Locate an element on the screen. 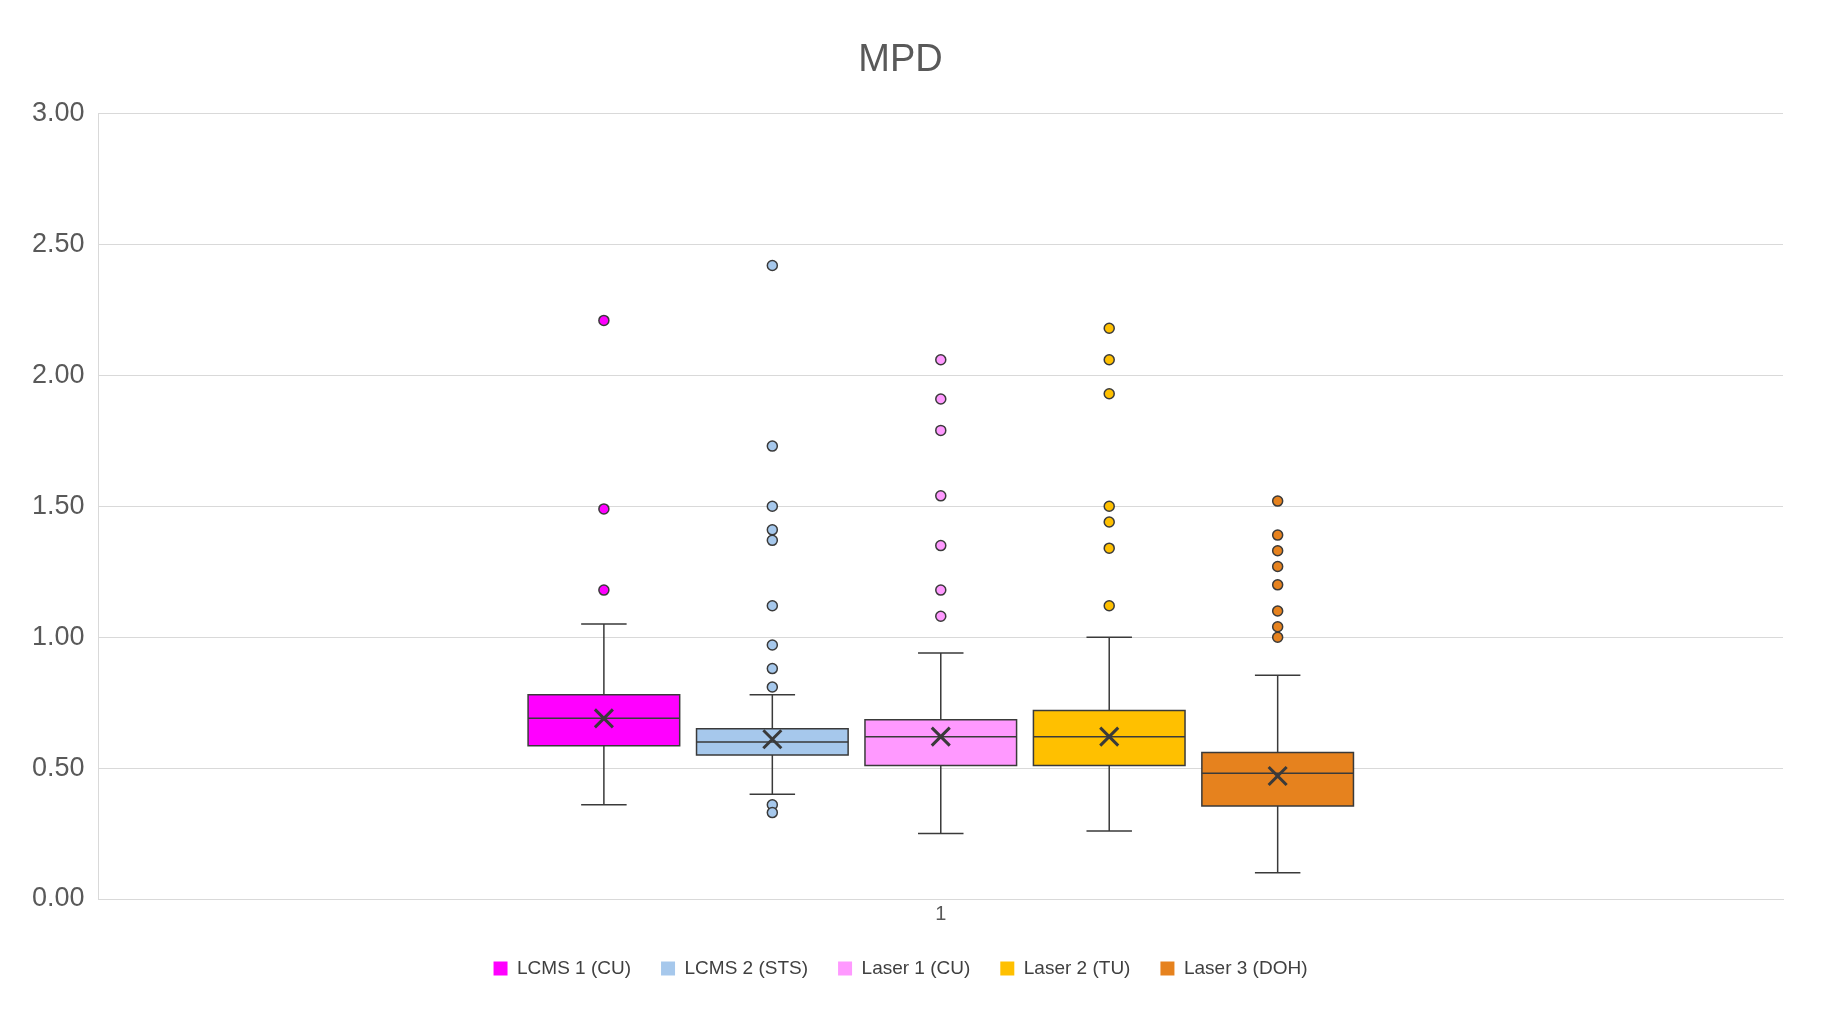  y-tick-label: 2.00 is located at coordinates (58, 373).